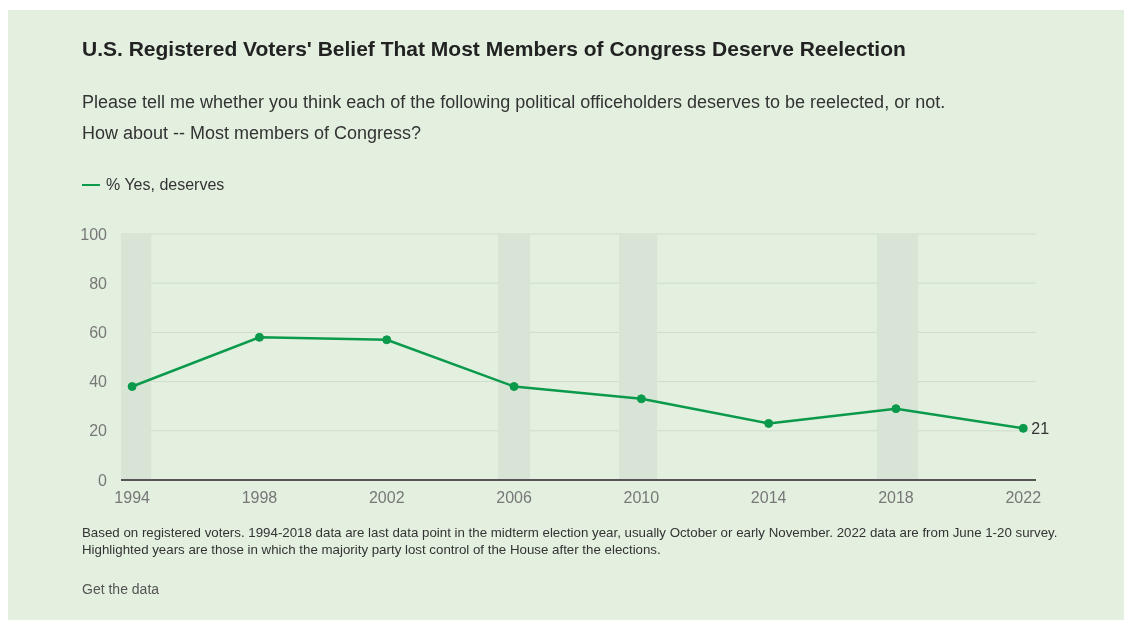 The width and height of the screenshot is (1131, 627). What do you see at coordinates (98, 382) in the screenshot?
I see `y-tick-label: 40` at bounding box center [98, 382].